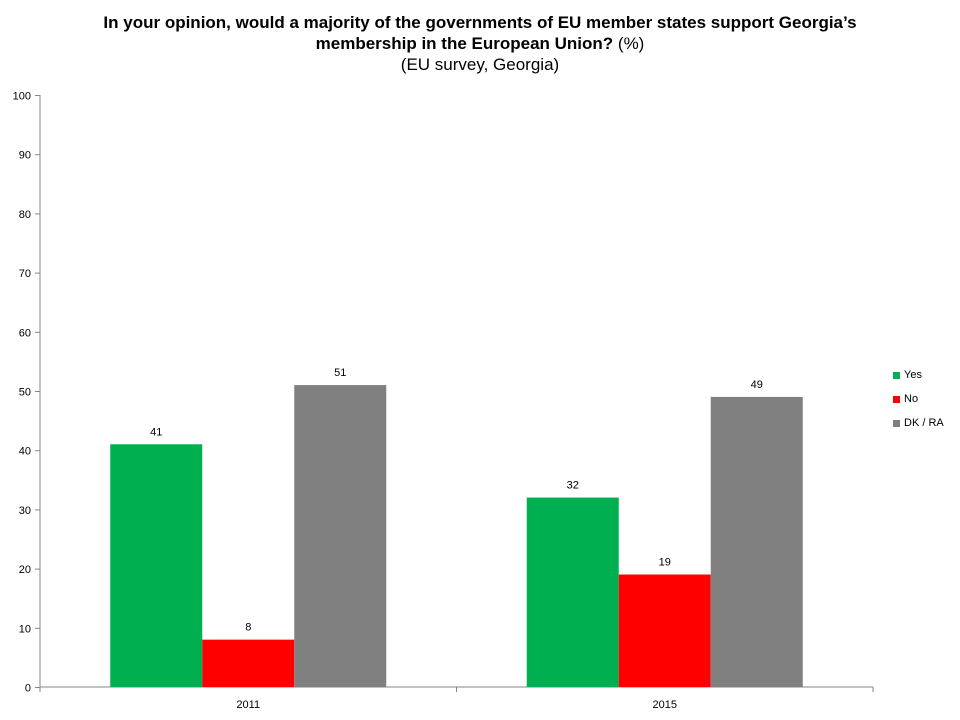 Image resolution: width=960 pixels, height=720 pixels. What do you see at coordinates (896, 423) in the screenshot?
I see `legend-swatch-dk-ra` at bounding box center [896, 423].